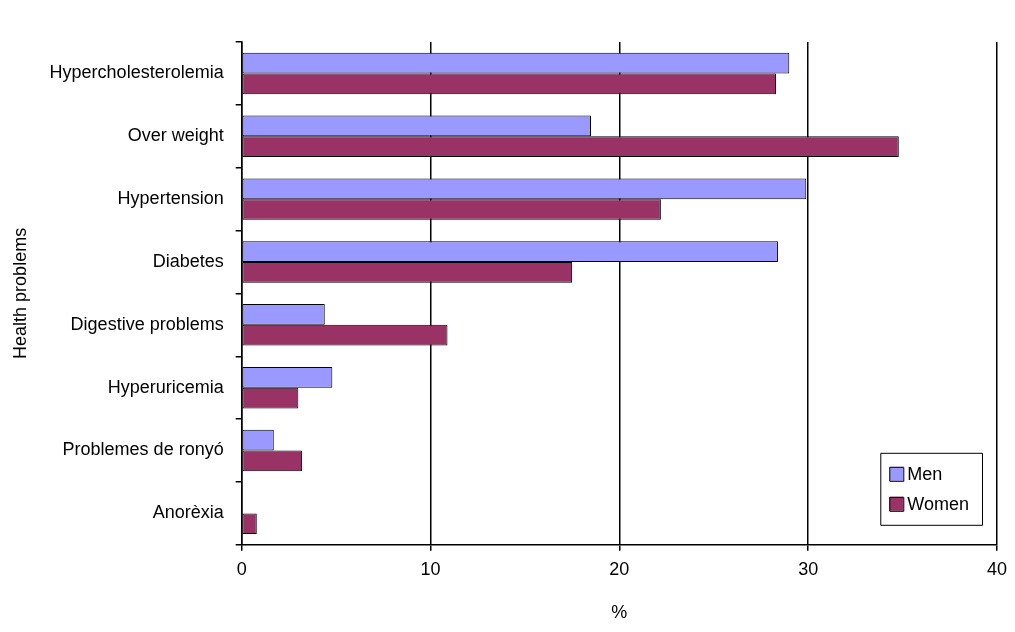 The height and width of the screenshot is (632, 1015). Describe the element at coordinates (166, 386) in the screenshot. I see `y-tick-label: Hyperuricemia` at that location.